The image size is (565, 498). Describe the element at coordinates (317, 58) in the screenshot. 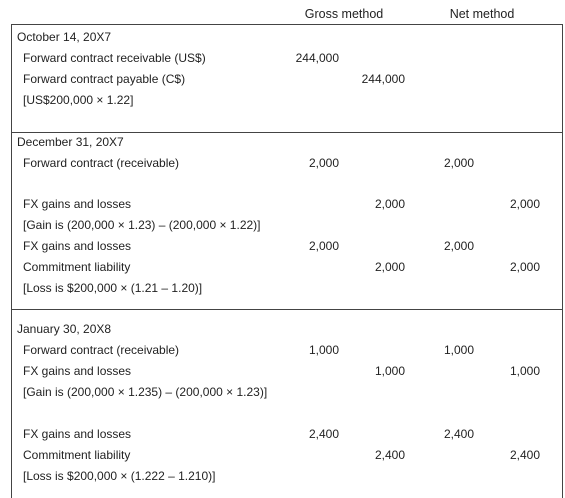

I see `gross-debit-amount: 244,000` at that location.